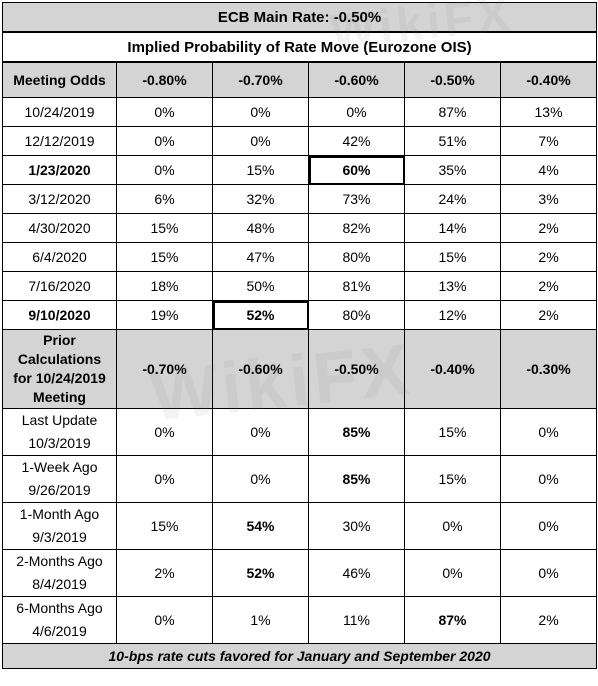 Image resolution: width=598 pixels, height=686 pixels. Describe the element at coordinates (356, 573) in the screenshot. I see `probability-cell: 46%` at that location.